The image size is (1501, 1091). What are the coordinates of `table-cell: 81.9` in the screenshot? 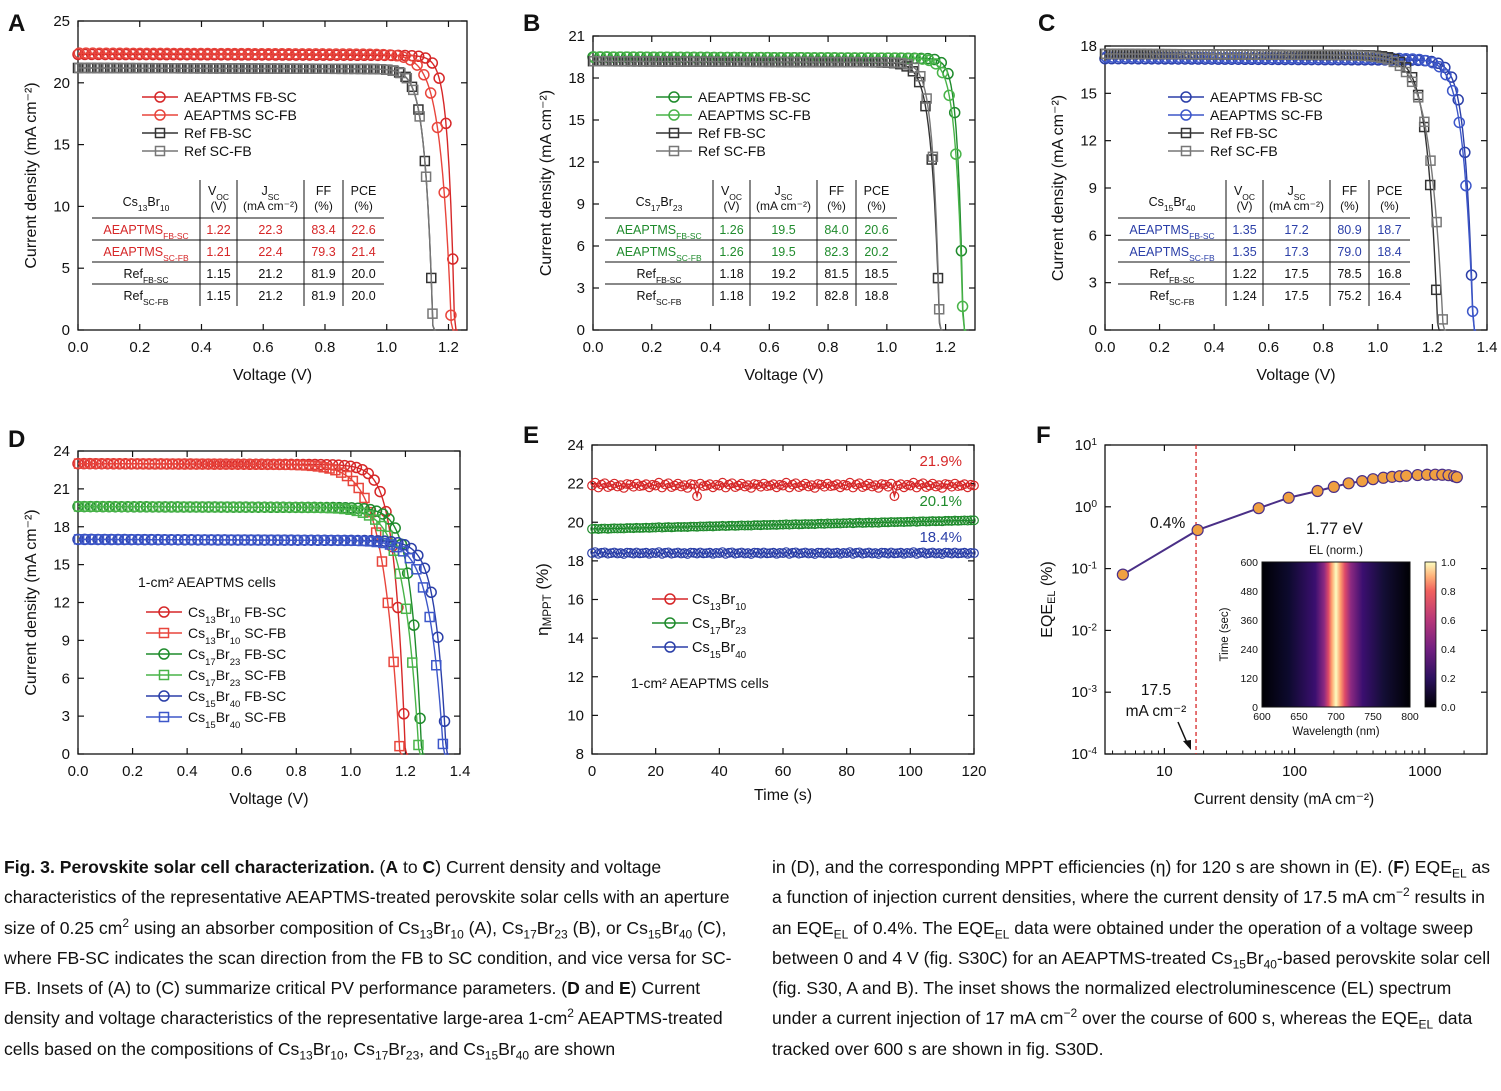 It's located at (323, 296).